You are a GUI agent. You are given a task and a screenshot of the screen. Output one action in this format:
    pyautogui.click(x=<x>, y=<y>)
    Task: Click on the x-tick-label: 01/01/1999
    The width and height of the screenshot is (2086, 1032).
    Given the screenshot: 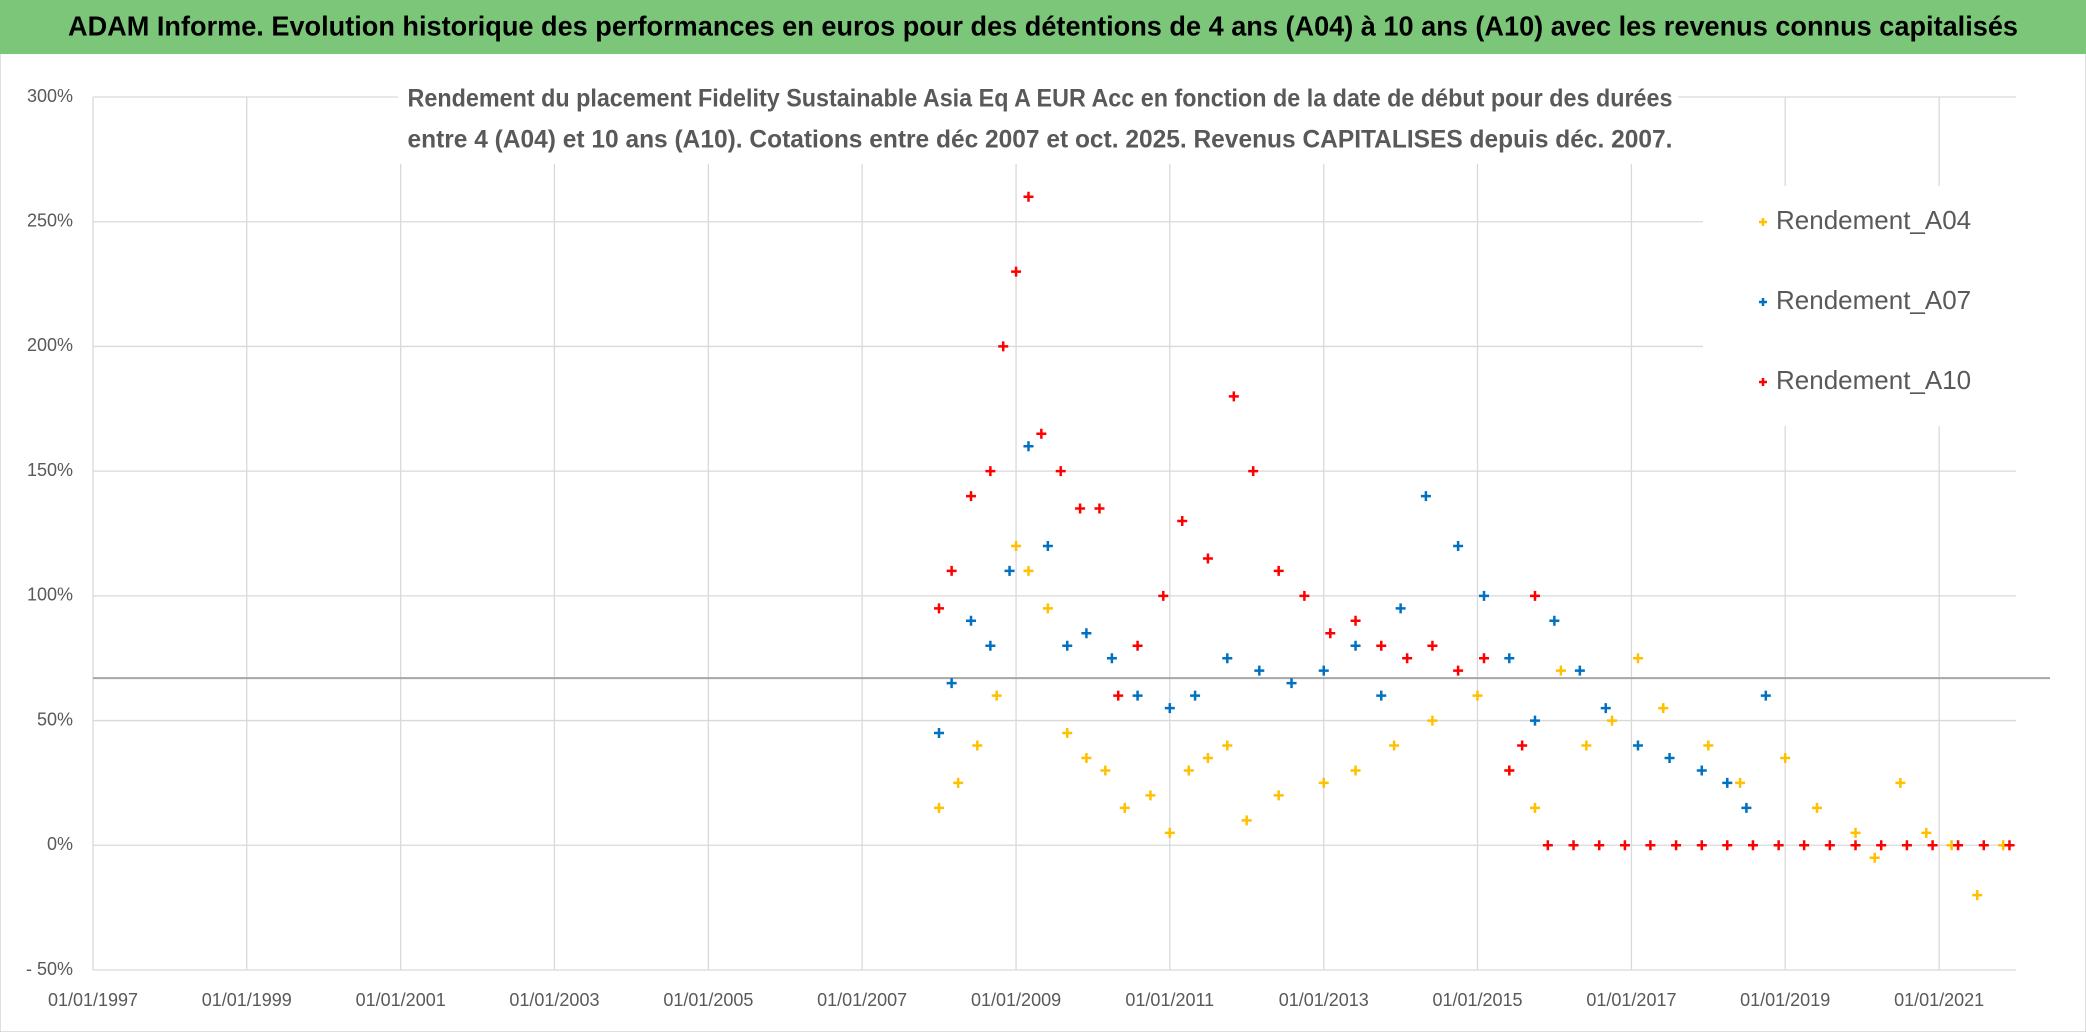 What is the action you would take?
    pyautogui.click(x=247, y=1000)
    